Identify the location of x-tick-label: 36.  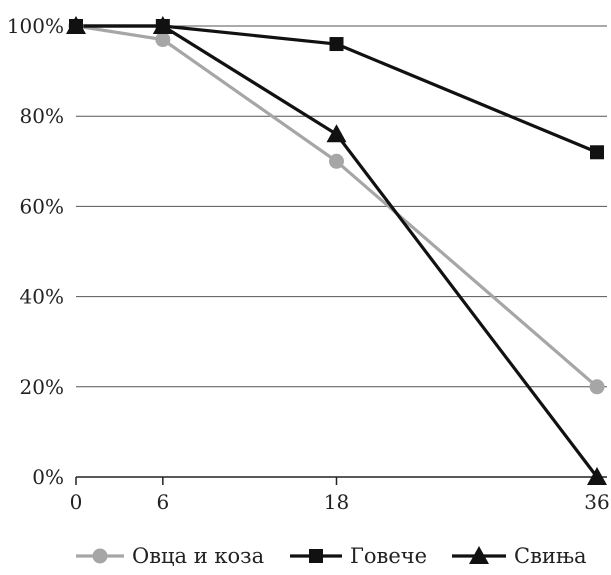
(596, 502).